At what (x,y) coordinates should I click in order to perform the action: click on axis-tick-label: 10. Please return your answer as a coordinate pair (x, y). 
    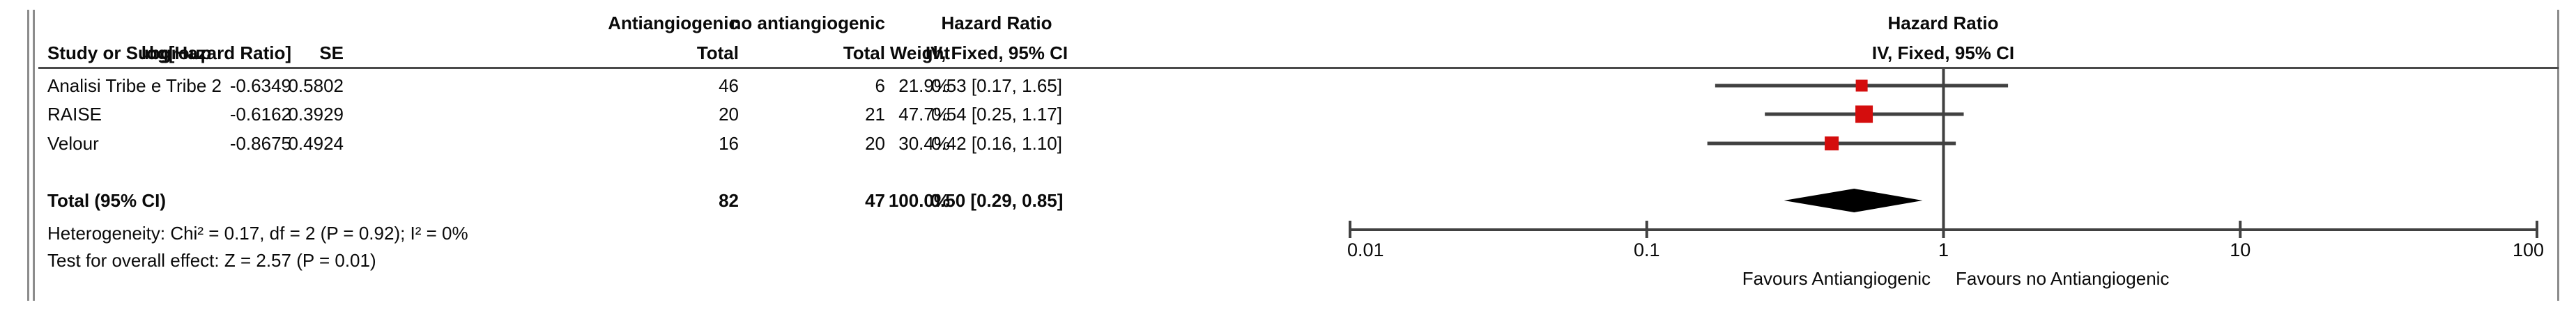
    Looking at the image, I should click on (2240, 250).